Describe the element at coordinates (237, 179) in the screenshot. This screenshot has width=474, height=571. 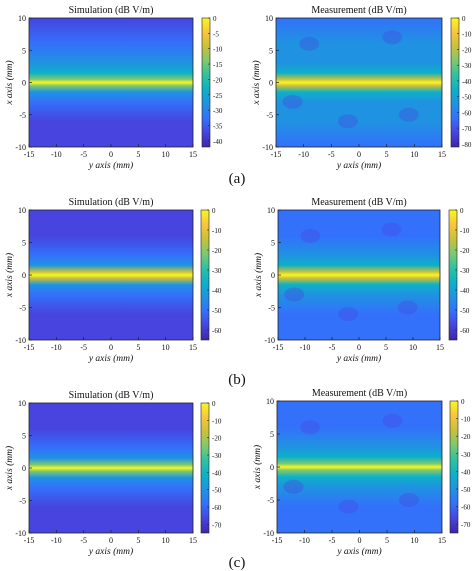
I see `subfigure-label-a: (a)` at that location.